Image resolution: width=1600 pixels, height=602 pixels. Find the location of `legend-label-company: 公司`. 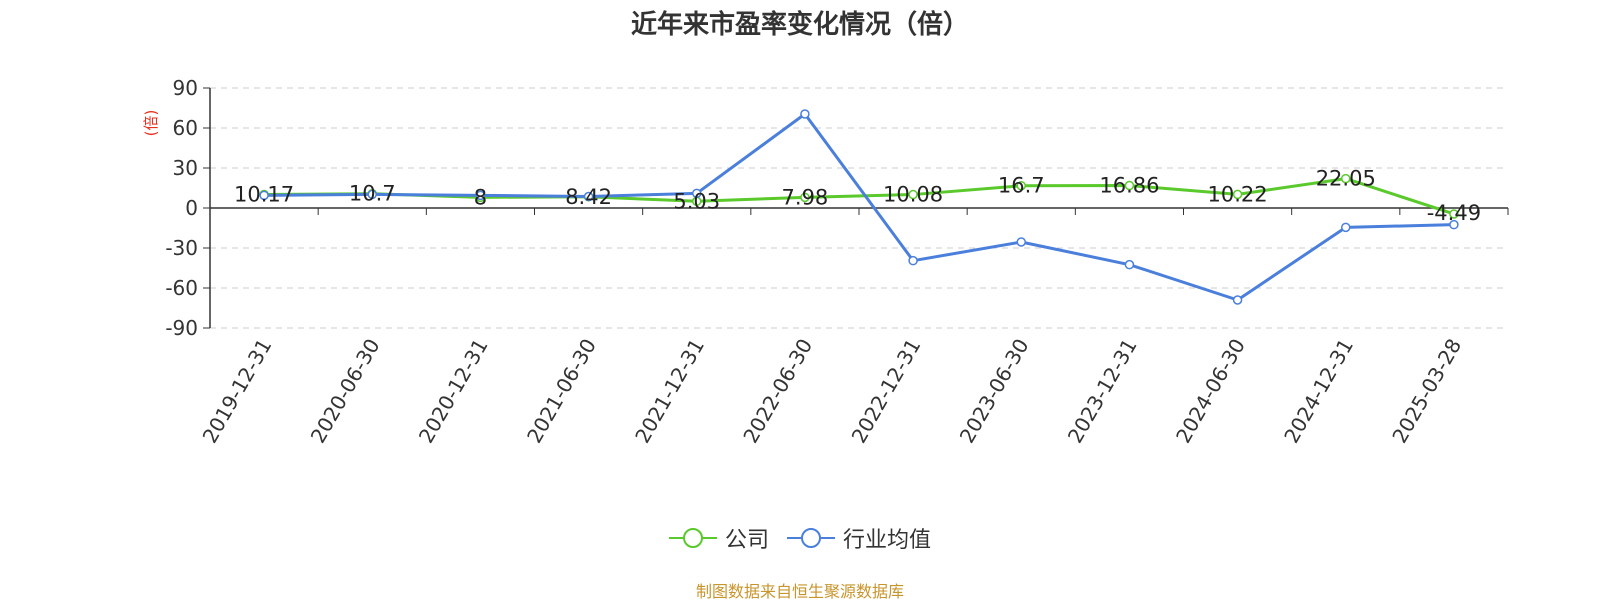

legend-label-company: 公司 is located at coordinates (746, 540).